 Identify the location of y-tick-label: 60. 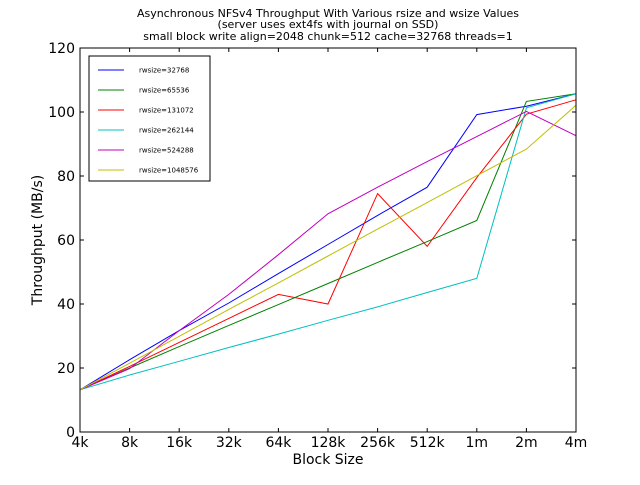
(66, 241).